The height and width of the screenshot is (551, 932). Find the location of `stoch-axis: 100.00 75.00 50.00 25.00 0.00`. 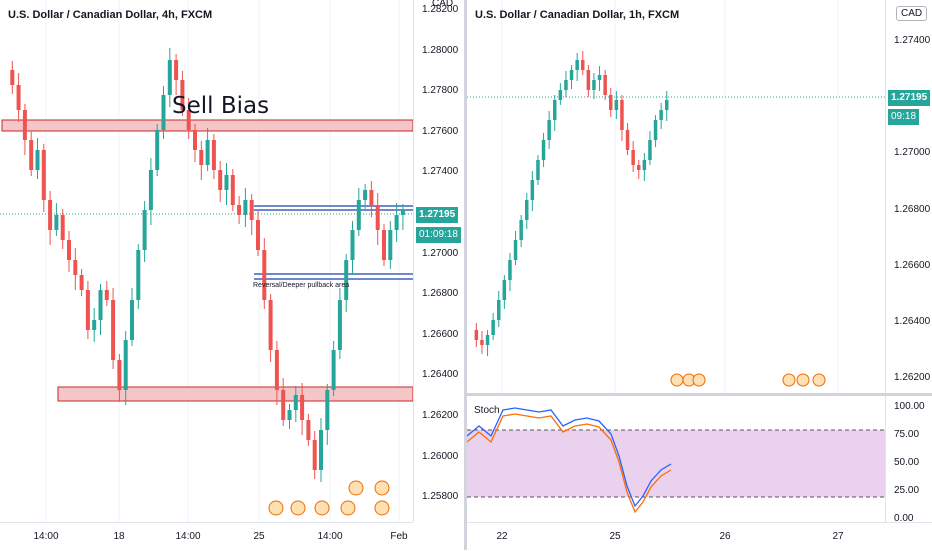

stoch-axis: 100.00 75.00 50.00 25.00 0.00 is located at coordinates (908, 460).